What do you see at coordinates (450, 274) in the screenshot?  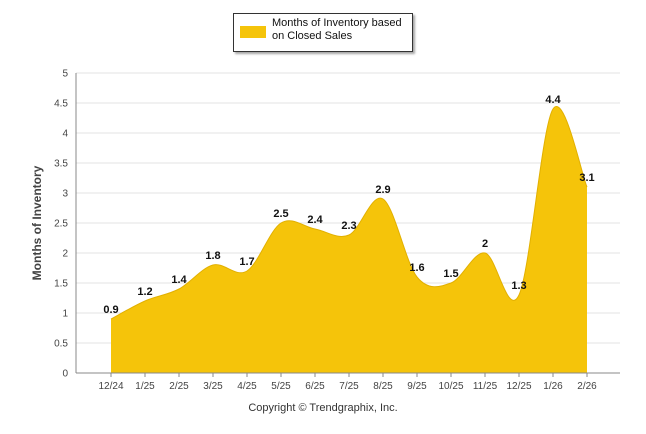 I see `data-label: 1.5` at bounding box center [450, 274].